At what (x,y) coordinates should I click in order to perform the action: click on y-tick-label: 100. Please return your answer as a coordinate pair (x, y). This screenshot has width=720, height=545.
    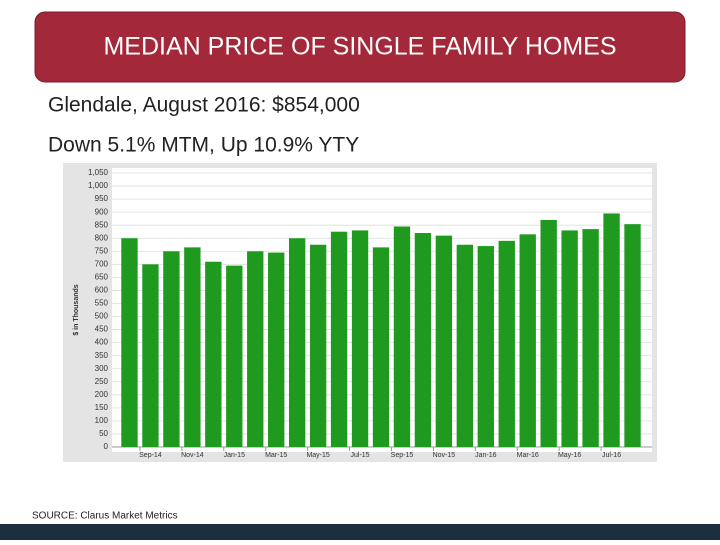
    Looking at the image, I should click on (102, 420).